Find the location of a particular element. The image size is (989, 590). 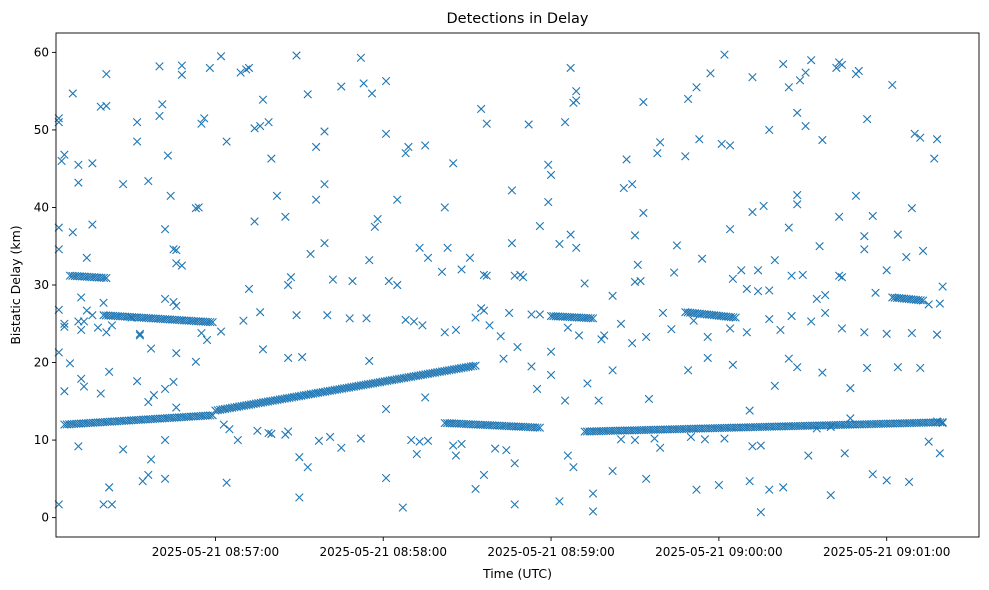

y-tick-label: 30 is located at coordinates (41, 285).